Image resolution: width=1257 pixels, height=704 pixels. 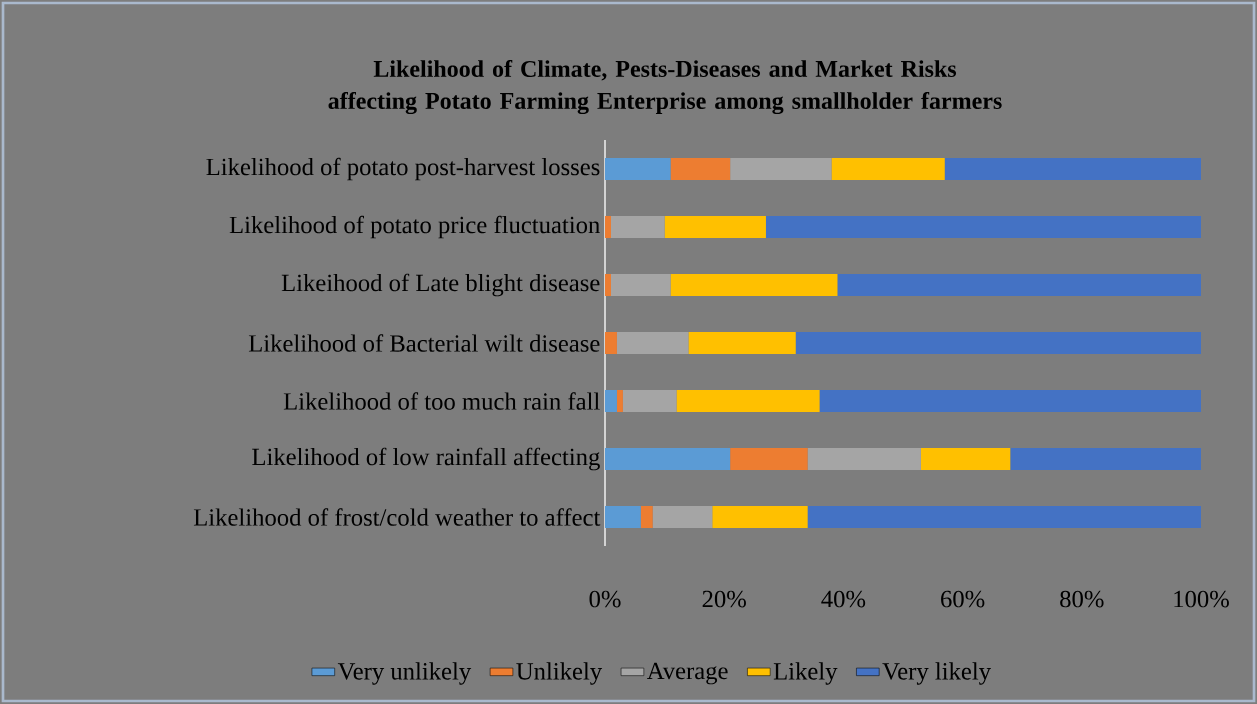 What do you see at coordinates (414, 227) in the screenshot?
I see `y-tick-label: Likelihood of potato price fluctuation` at bounding box center [414, 227].